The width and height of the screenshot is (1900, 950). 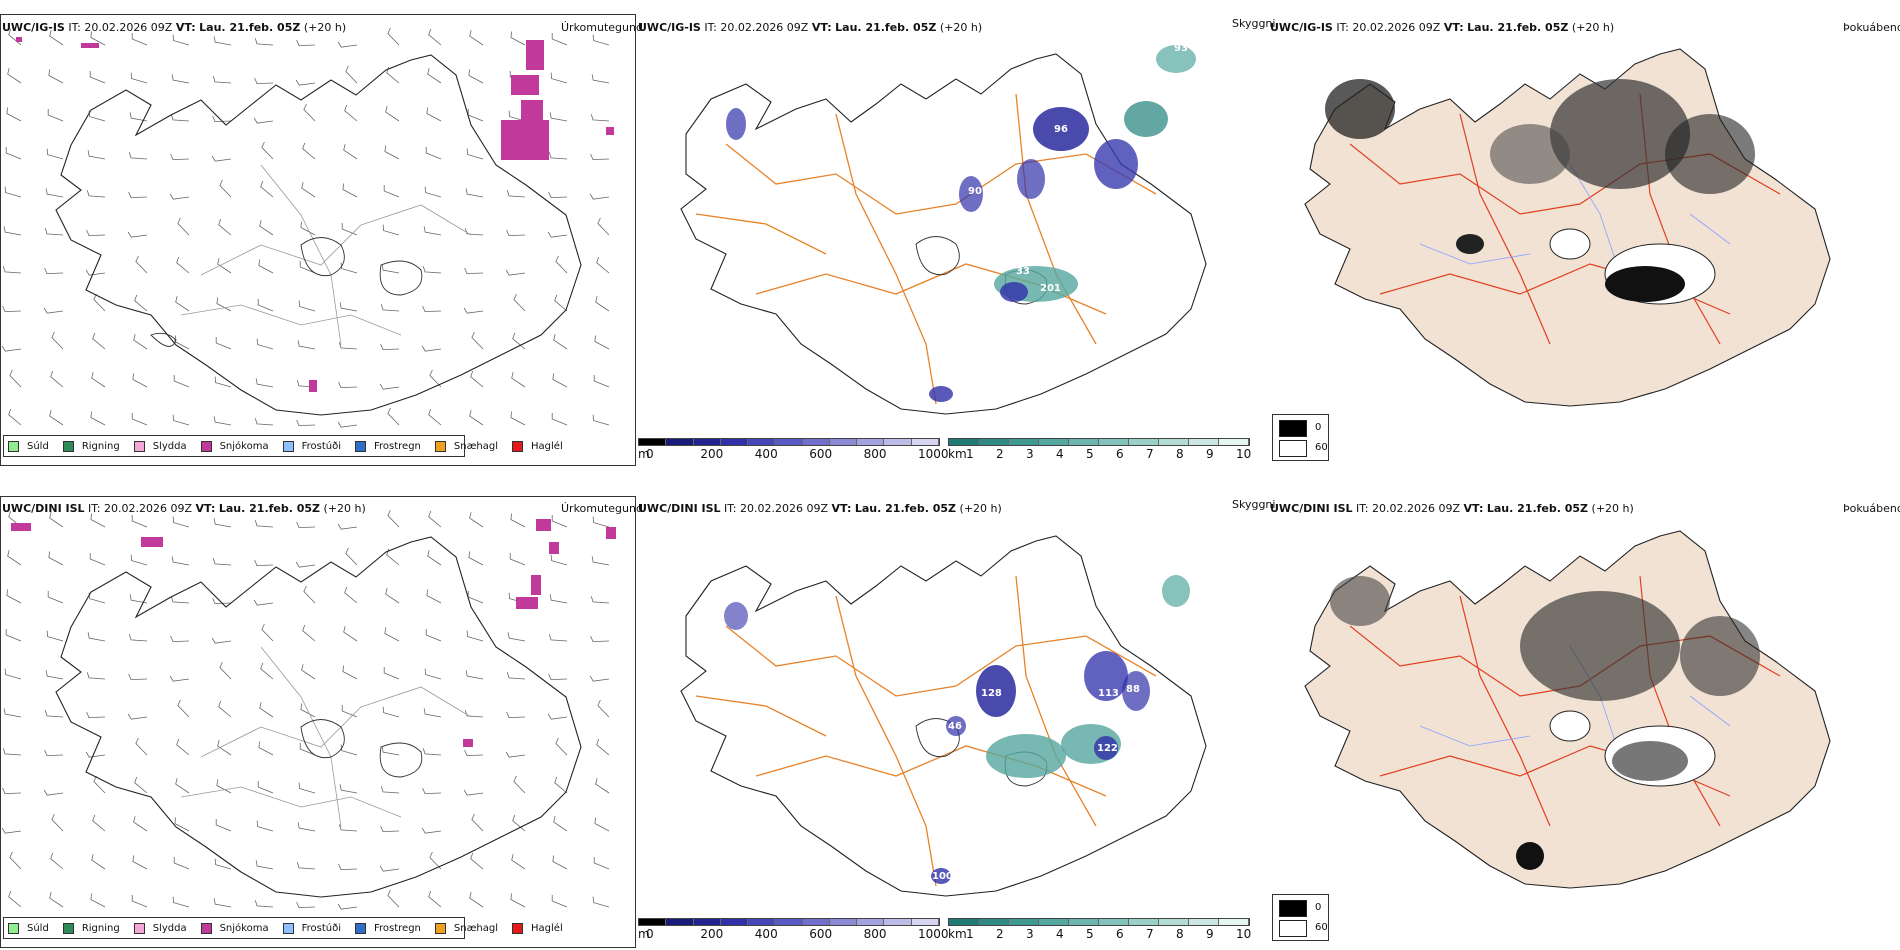 What do you see at coordinates (1318, 907) in the screenshot?
I see `fog-legend-min: 0` at bounding box center [1318, 907].